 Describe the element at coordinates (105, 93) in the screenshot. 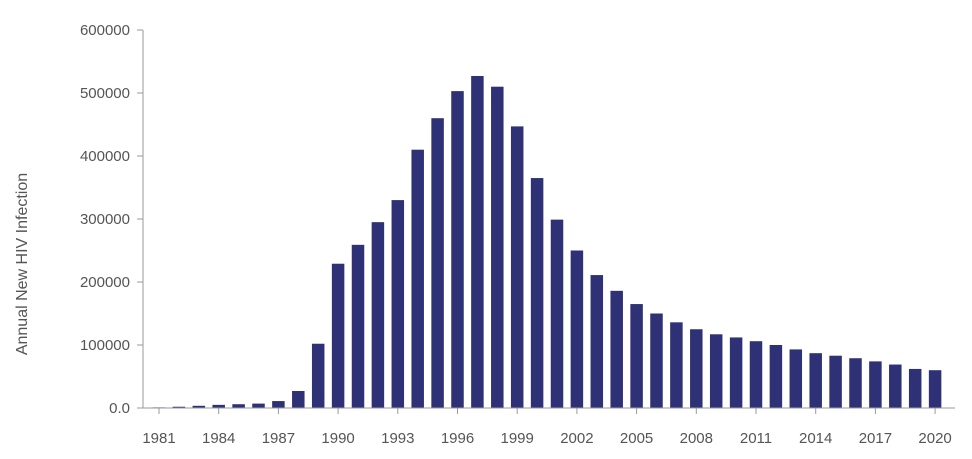

I see `y-tick-label: 500000` at that location.